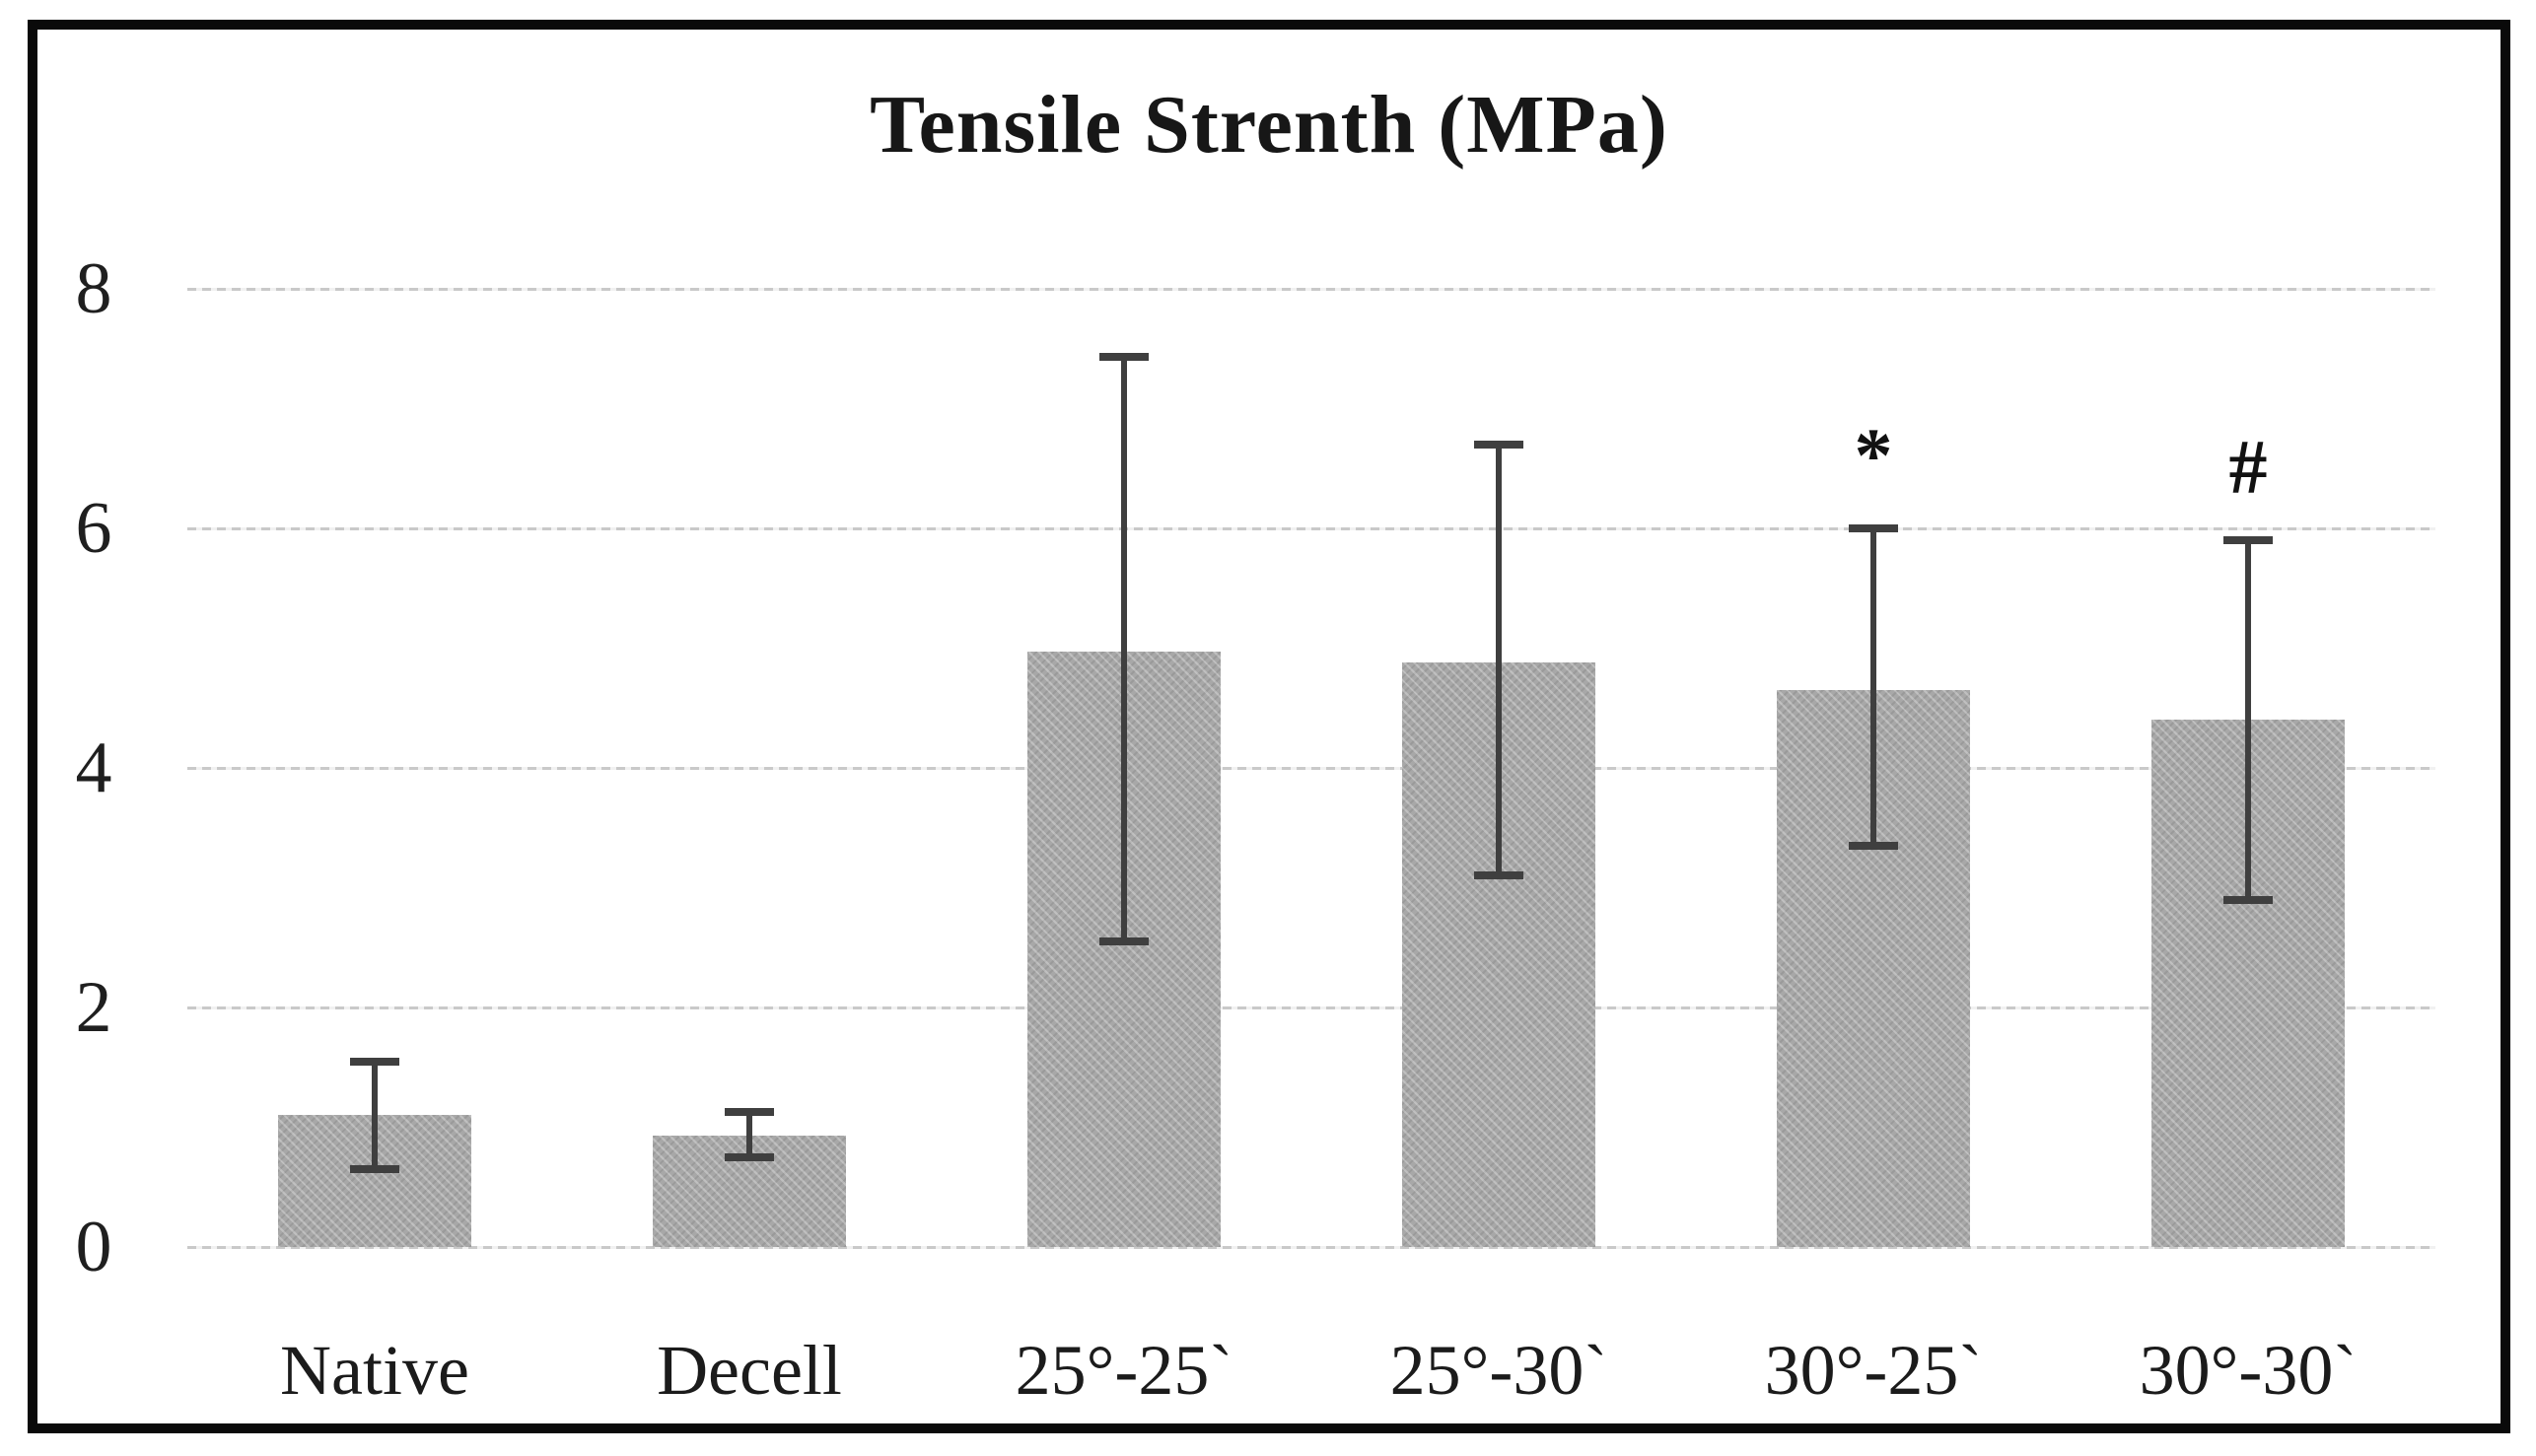 Image resolution: width=2536 pixels, height=1456 pixels. Describe the element at coordinates (93, 528) in the screenshot. I see `y-tick-label: 6` at that location.